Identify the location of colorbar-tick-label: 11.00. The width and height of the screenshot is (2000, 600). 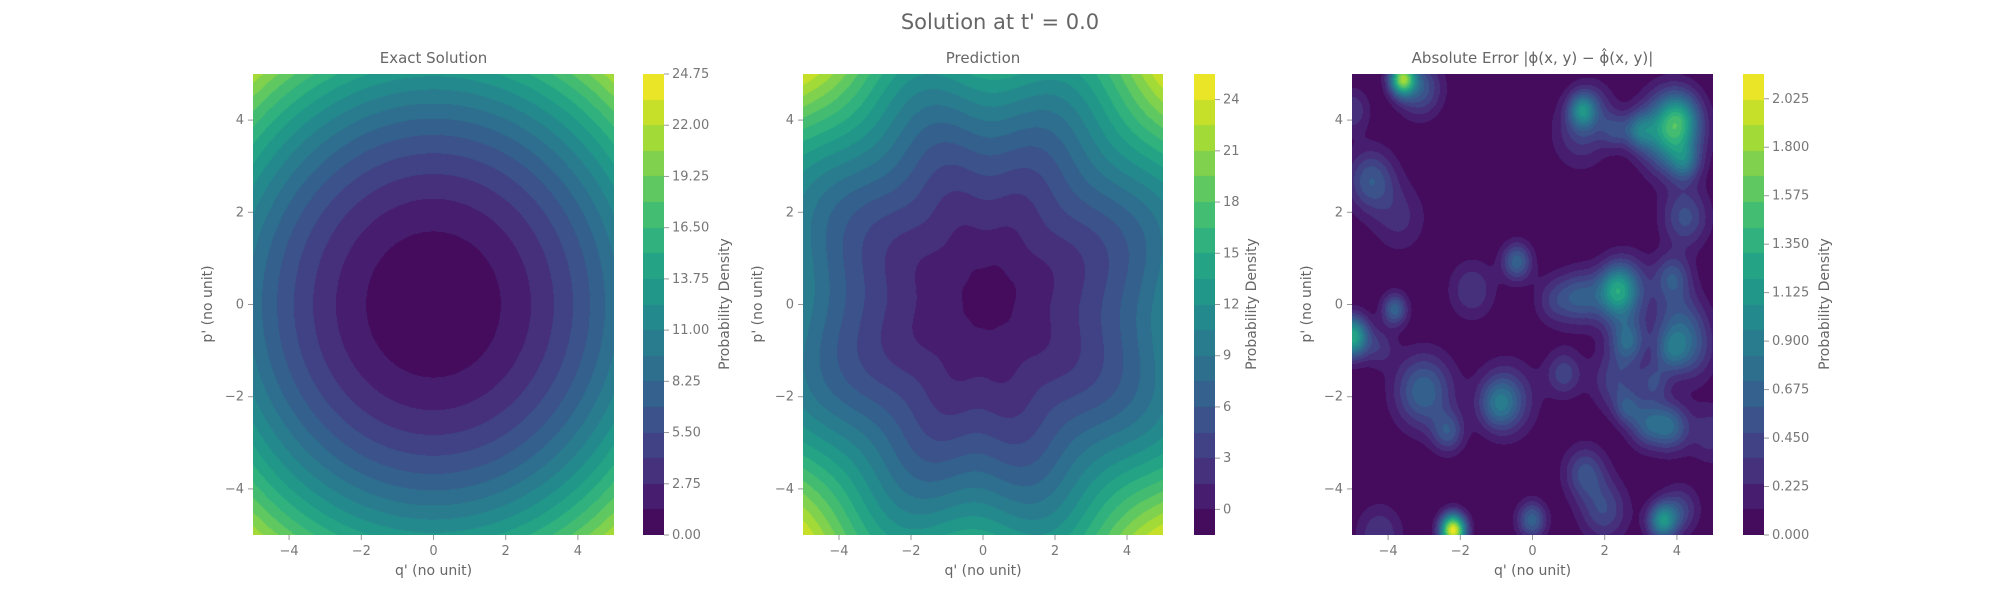
(690, 330).